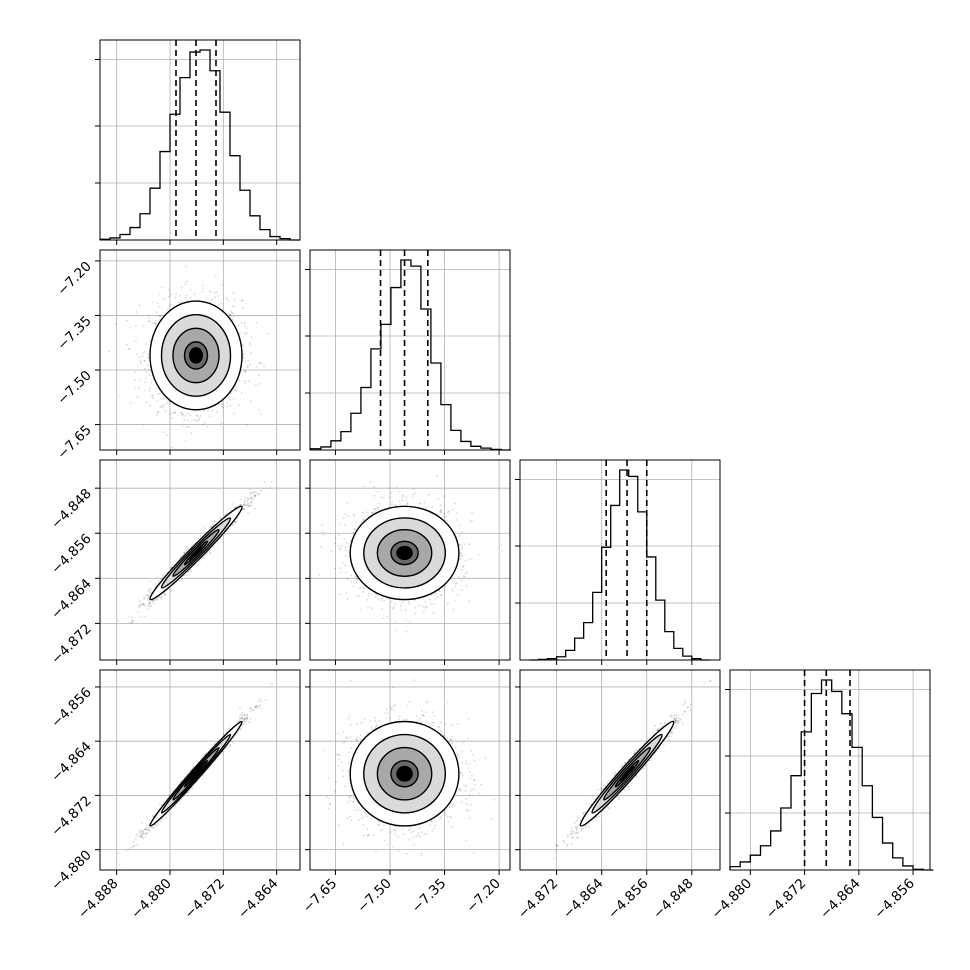 This screenshot has height=970, width=970. I want to click on y-tick-label: −4.848, so click(71, 509).